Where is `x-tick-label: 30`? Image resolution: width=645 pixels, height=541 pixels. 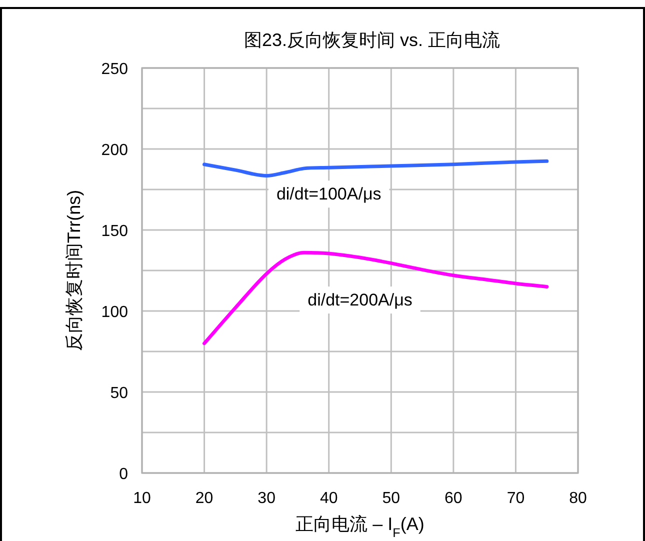 x-tick-label: 30 is located at coordinates (267, 498).